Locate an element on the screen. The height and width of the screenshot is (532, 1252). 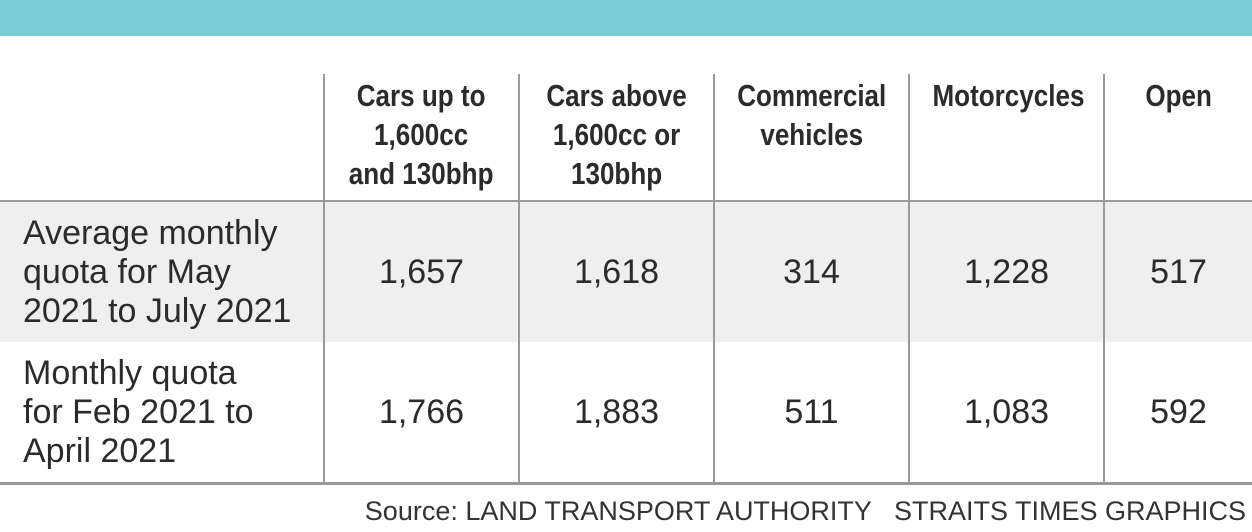
column-header-commercial-vehicles: Commercial vehicles is located at coordinates (811, 137).